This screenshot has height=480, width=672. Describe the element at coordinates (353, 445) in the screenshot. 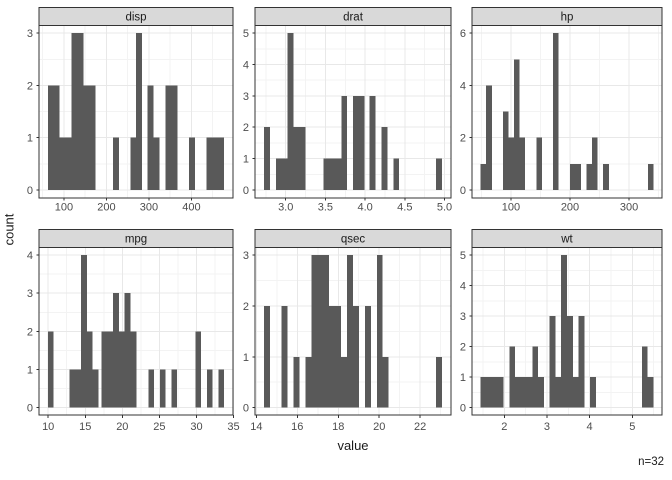

I see `x-axis-title: value` at that location.